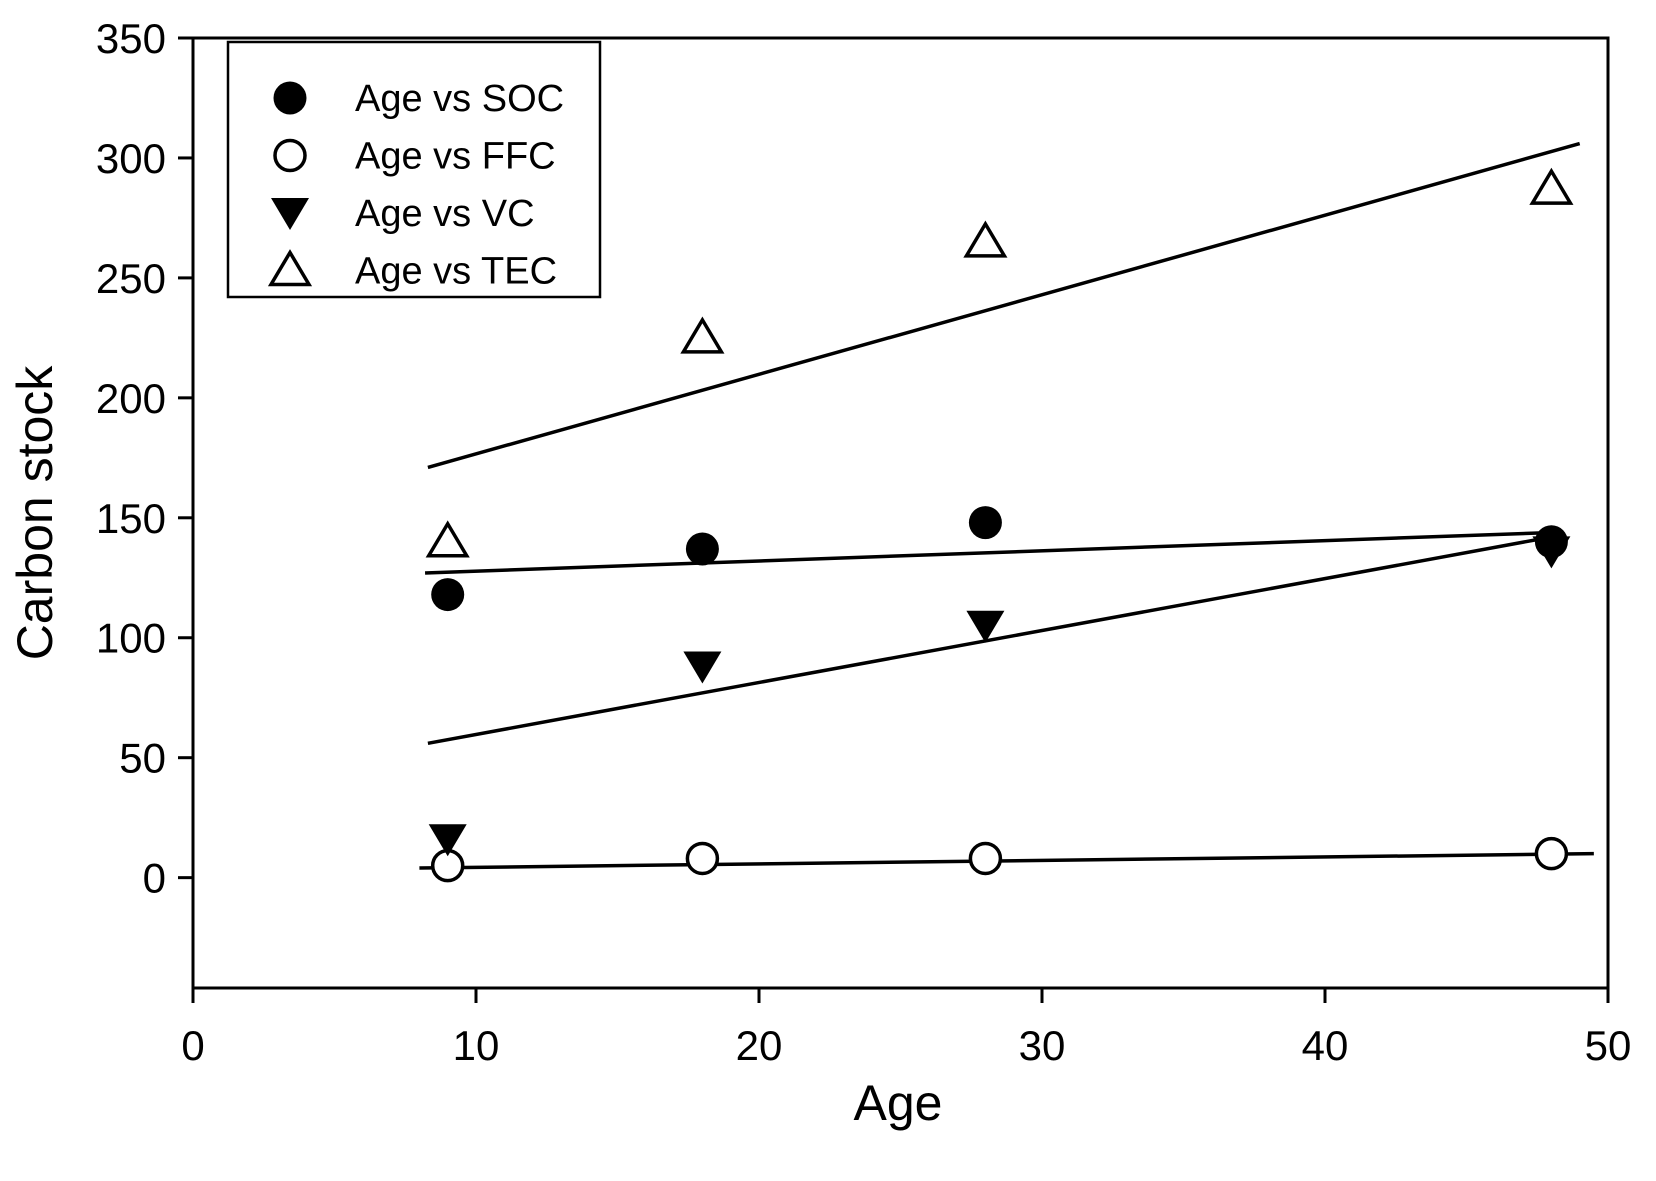  What do you see at coordinates (154, 878) in the screenshot?
I see `y-tick-label: 0` at bounding box center [154, 878].